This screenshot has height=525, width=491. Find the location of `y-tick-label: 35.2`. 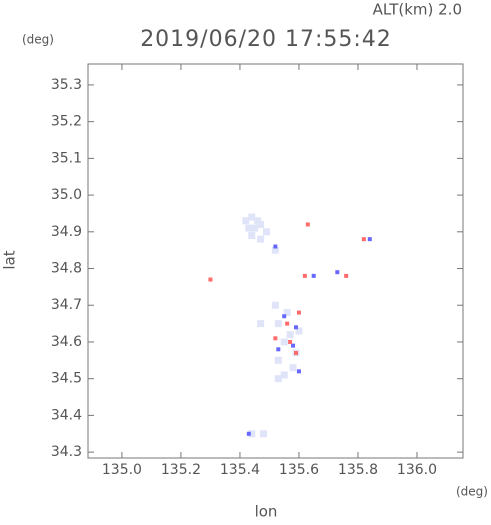

y-tick-label: 35.2 is located at coordinates (66, 122).